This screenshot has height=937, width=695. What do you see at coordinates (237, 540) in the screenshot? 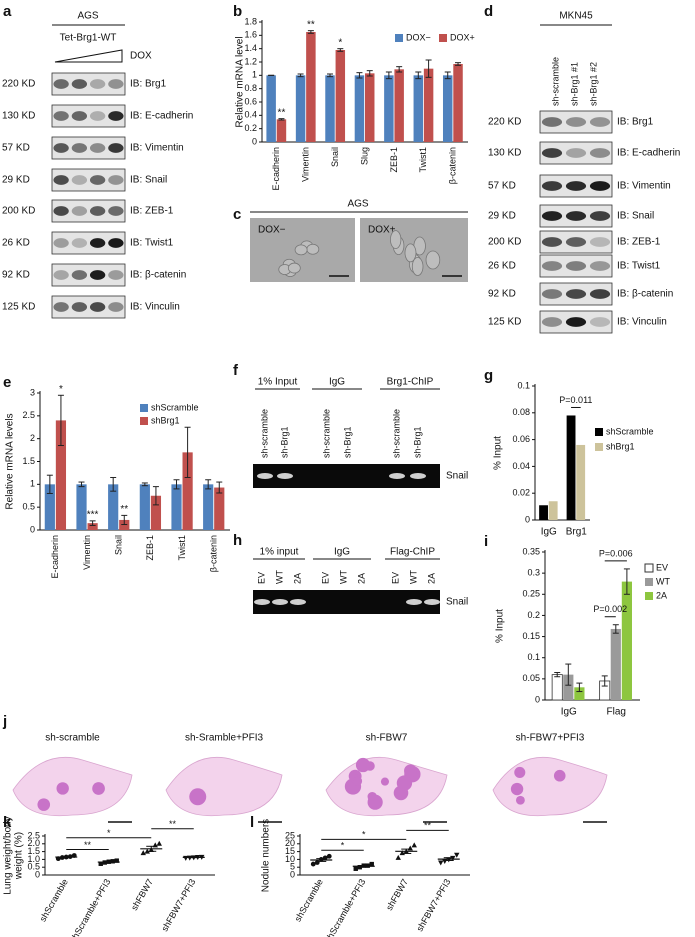
I see `panel-letter: h` at bounding box center [237, 540].